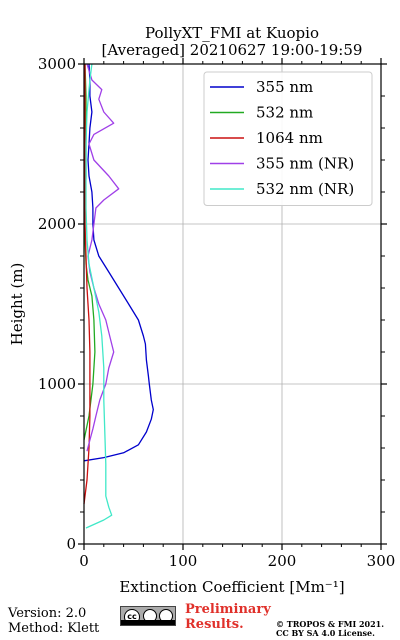  I want to click on series-lines, so click(118, 296).